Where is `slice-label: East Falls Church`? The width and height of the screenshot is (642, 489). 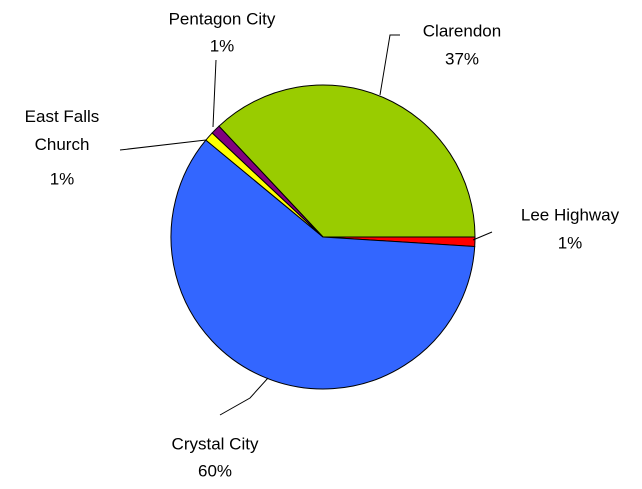 slice-label: East Falls Church is located at coordinates (62, 130).